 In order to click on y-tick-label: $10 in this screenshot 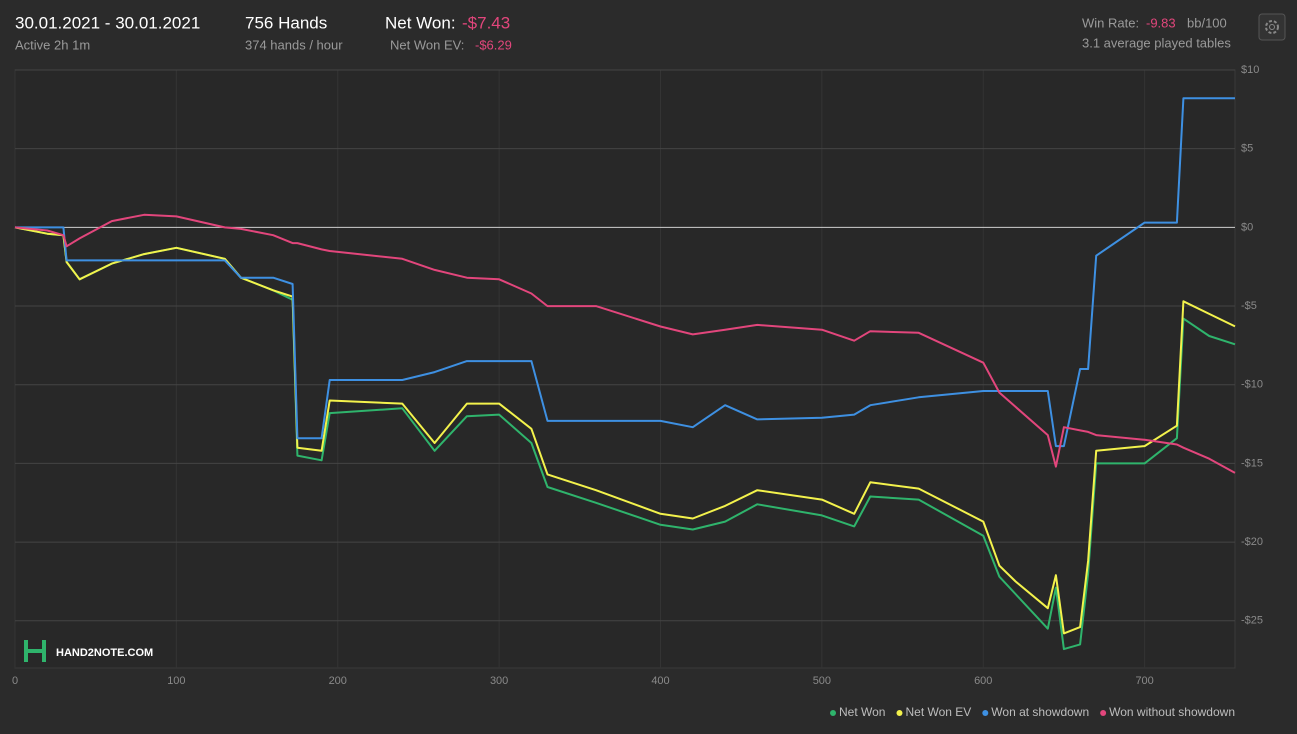, I will do `click(1250, 70)`.